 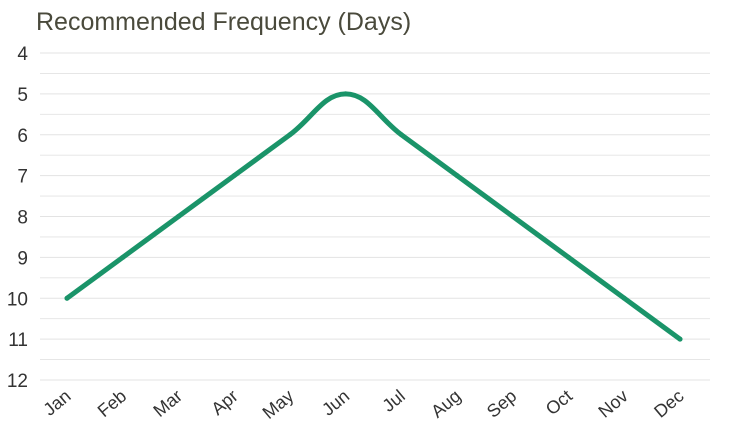 What do you see at coordinates (112, 403) in the screenshot?
I see `x-tick-label: Feb` at bounding box center [112, 403].